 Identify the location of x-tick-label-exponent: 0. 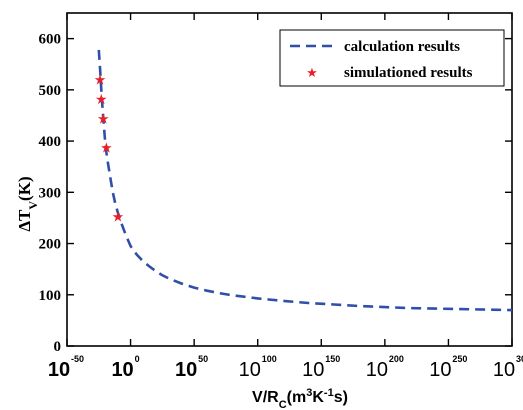
(137, 359).